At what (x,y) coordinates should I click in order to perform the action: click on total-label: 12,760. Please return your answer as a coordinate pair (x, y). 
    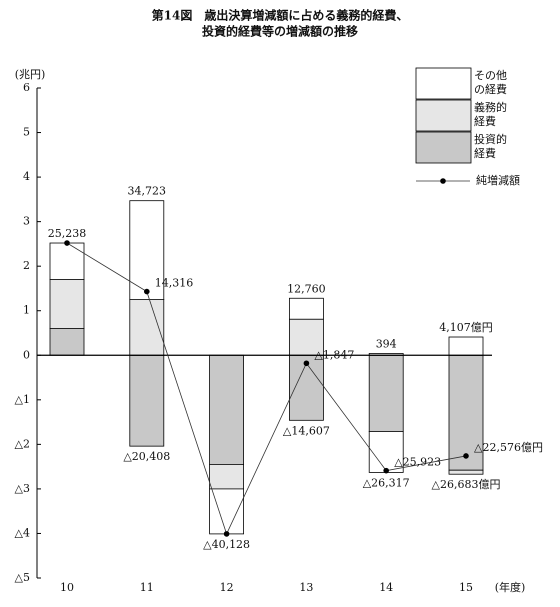
    Looking at the image, I should click on (306, 288).